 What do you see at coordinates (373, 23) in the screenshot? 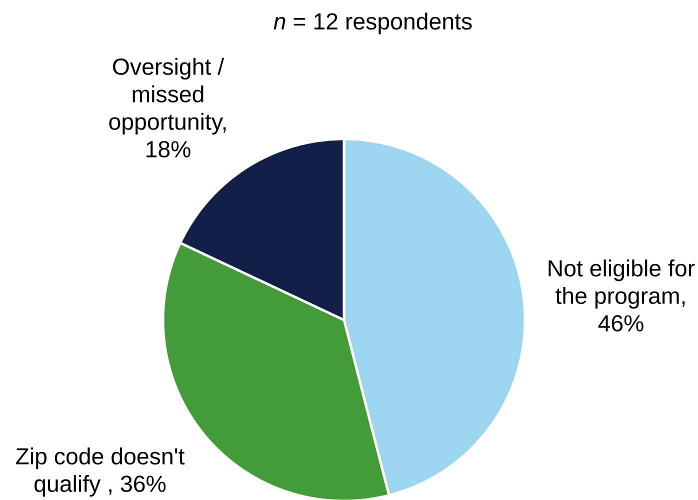
I see `chart-title: n = 12 respondents` at bounding box center [373, 23].